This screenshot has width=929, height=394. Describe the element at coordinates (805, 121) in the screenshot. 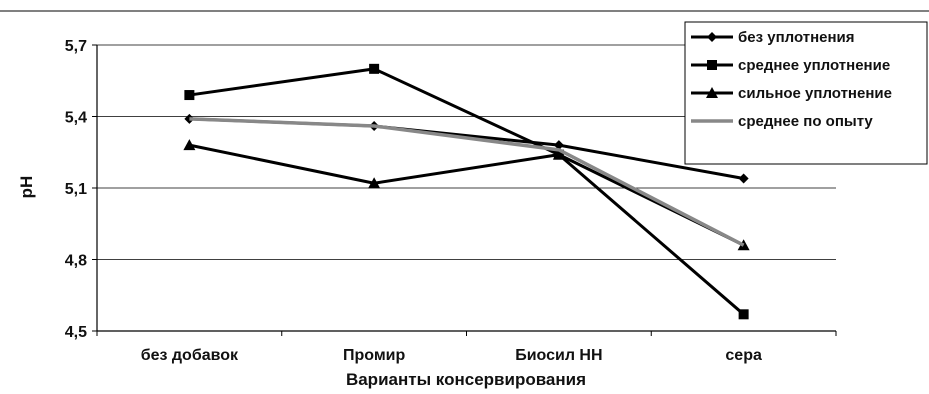

I see `legend-label: среднее по опыту` at that location.